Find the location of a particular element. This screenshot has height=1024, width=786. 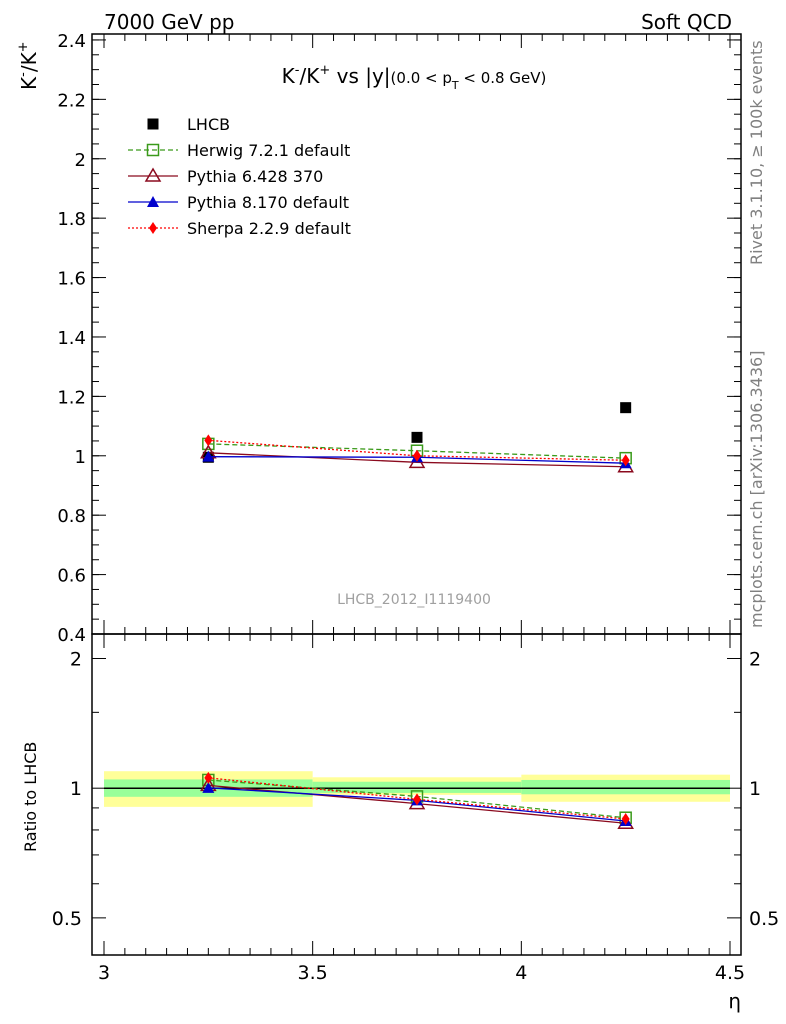

main-y-tick-label: 0.4 is located at coordinates (71, 635).